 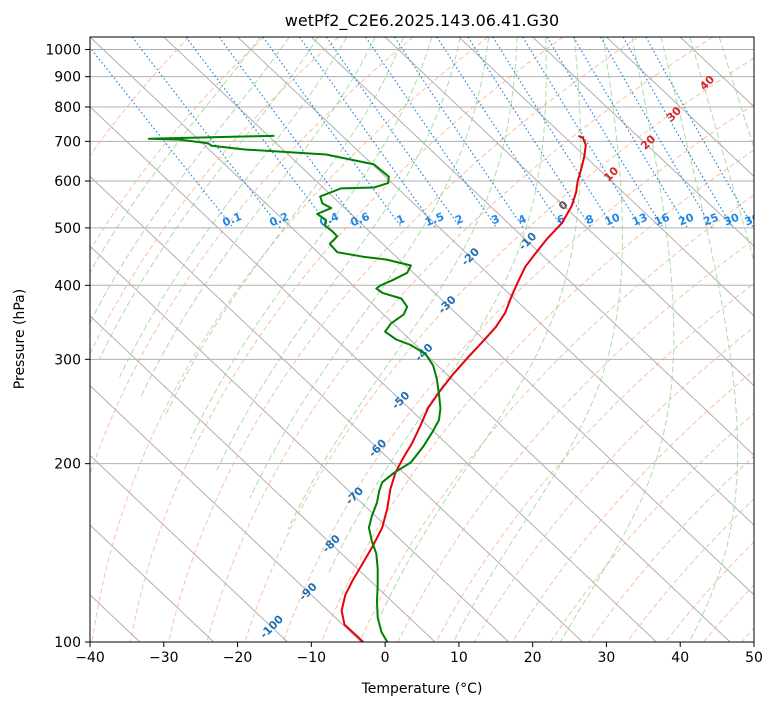 I want to click on y-axis-label: Pressure (hPa), so click(x=20, y=339).